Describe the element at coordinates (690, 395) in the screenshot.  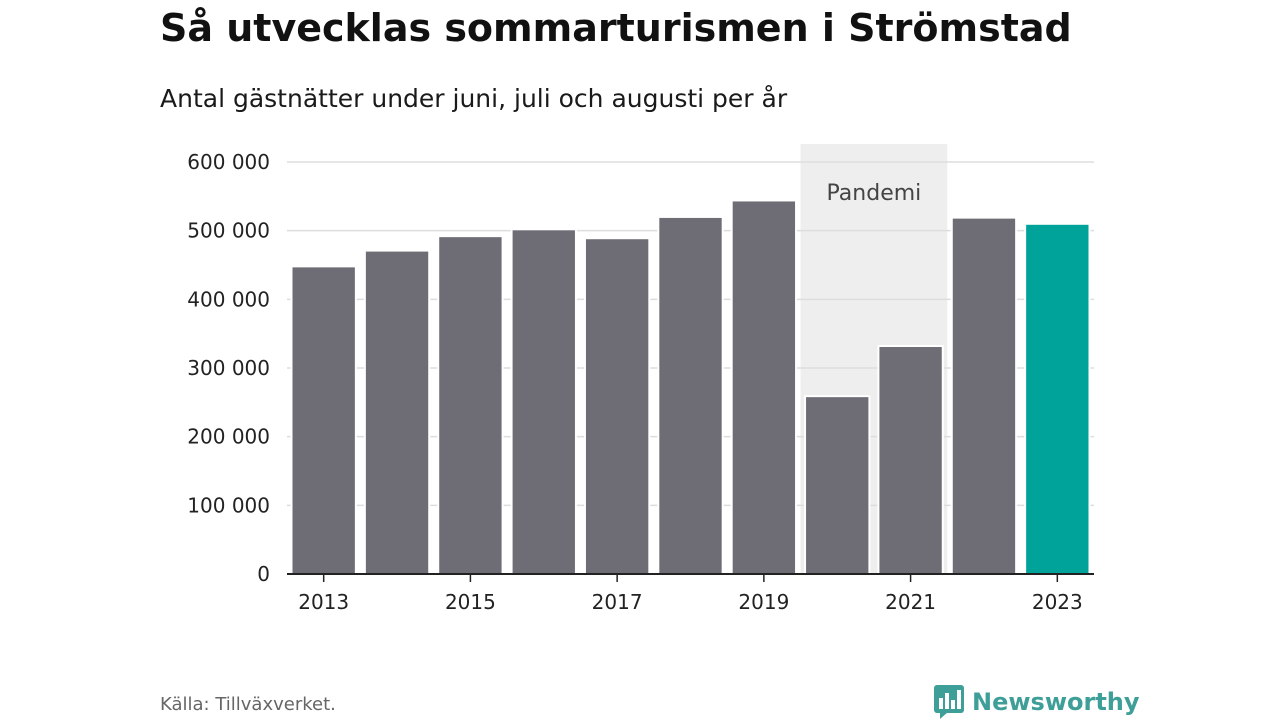
I see `bar-2018` at that location.